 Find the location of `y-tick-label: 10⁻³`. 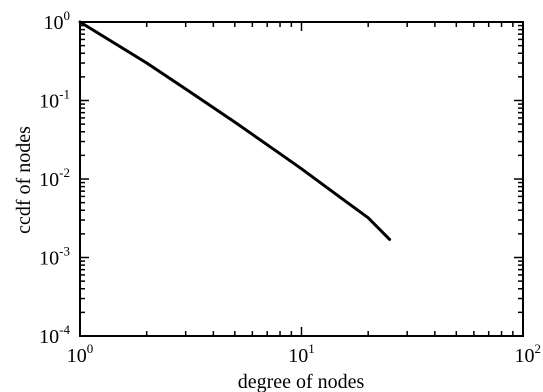

y-tick-label: 10⁻³ is located at coordinates (54, 257).